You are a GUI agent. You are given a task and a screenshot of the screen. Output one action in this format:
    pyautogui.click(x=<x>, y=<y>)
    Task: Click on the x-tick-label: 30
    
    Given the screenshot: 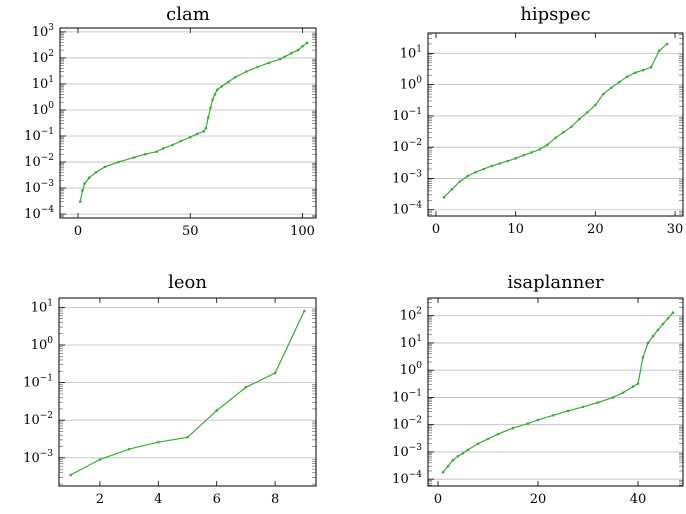 What is the action you would take?
    pyautogui.click(x=675, y=229)
    